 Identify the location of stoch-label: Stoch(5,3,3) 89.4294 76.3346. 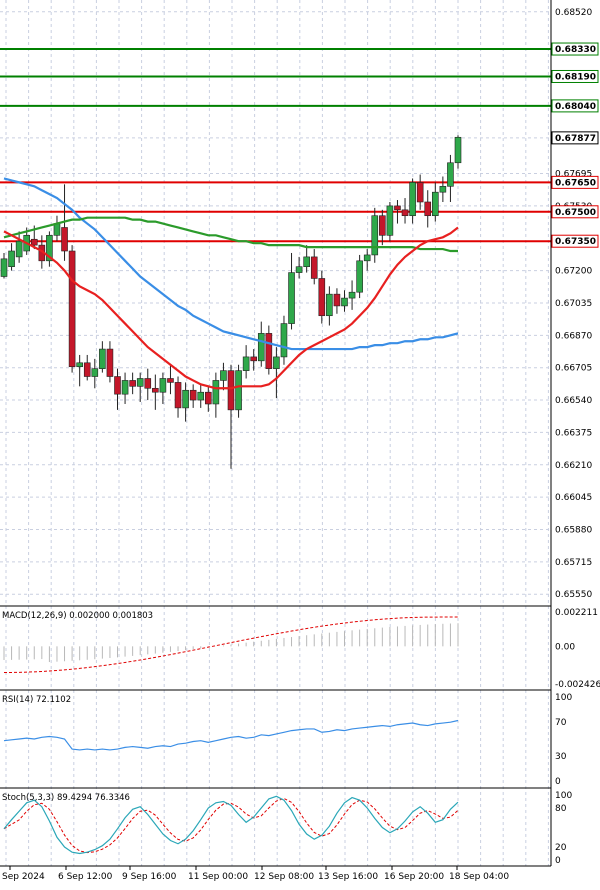
(66, 798).